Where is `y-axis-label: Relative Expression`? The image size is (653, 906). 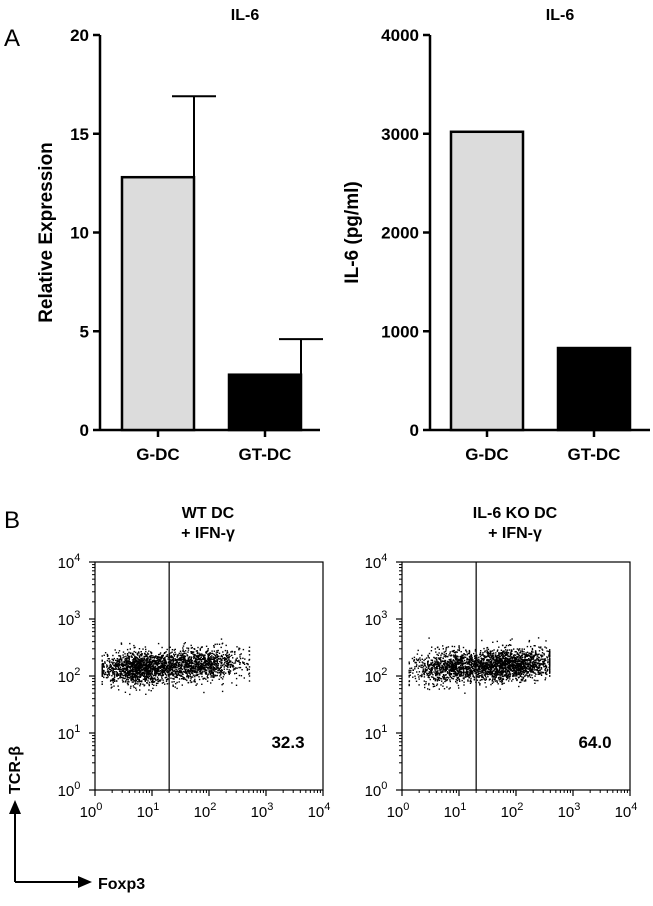
y-axis-label: Relative Expression is located at coordinates (46, 232).